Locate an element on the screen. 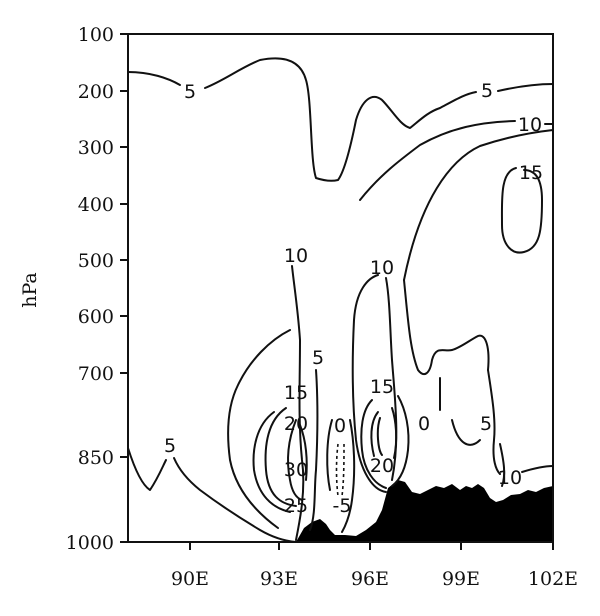 This screenshot has width=600, height=616. y-tick-label: 850 is located at coordinates (96, 458).